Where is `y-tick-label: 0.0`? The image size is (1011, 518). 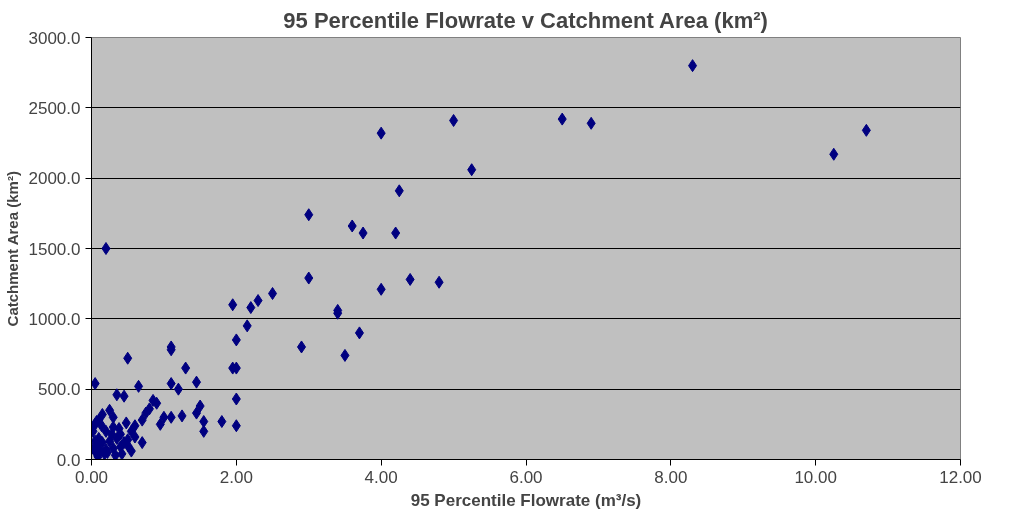
y-tick-label: 0.0 is located at coordinates (68, 460).